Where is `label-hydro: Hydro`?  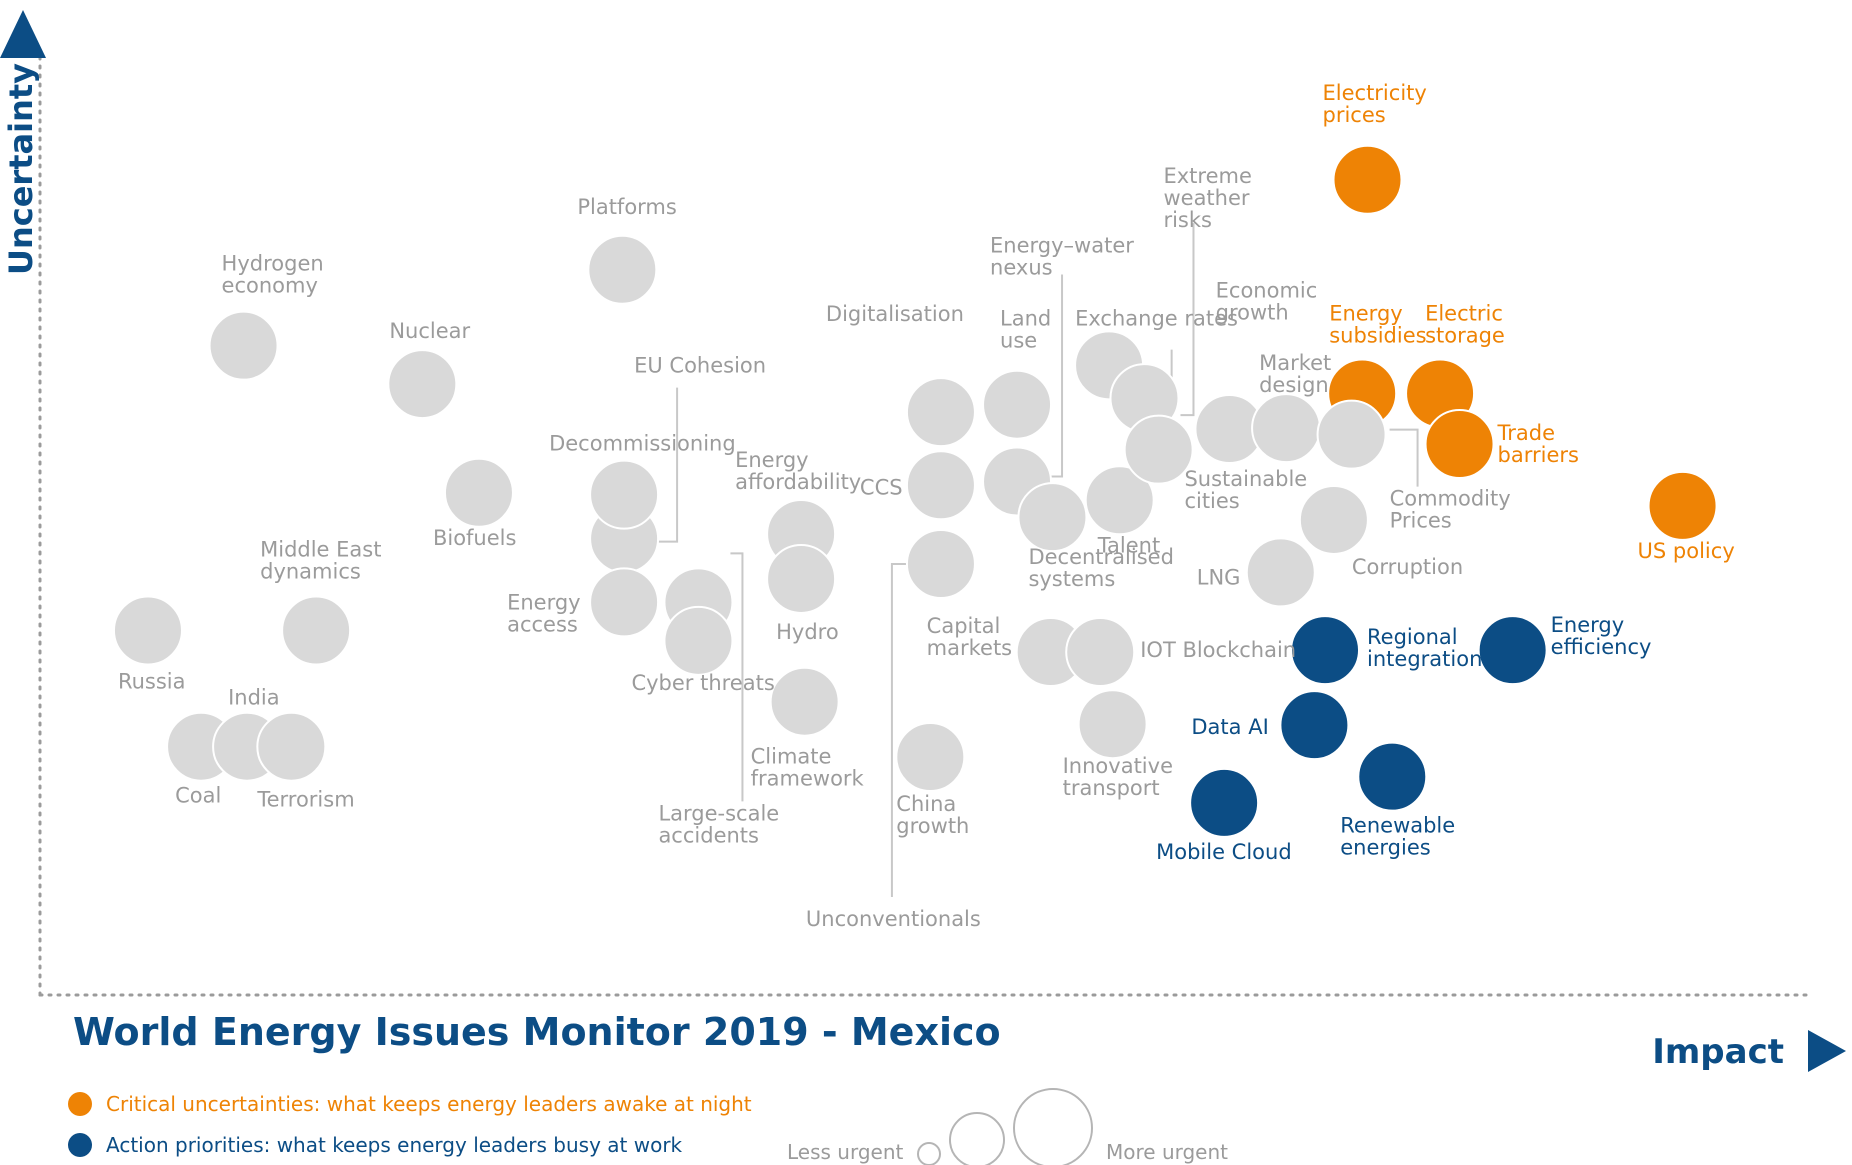 label-hydro: Hydro is located at coordinates (807, 632).